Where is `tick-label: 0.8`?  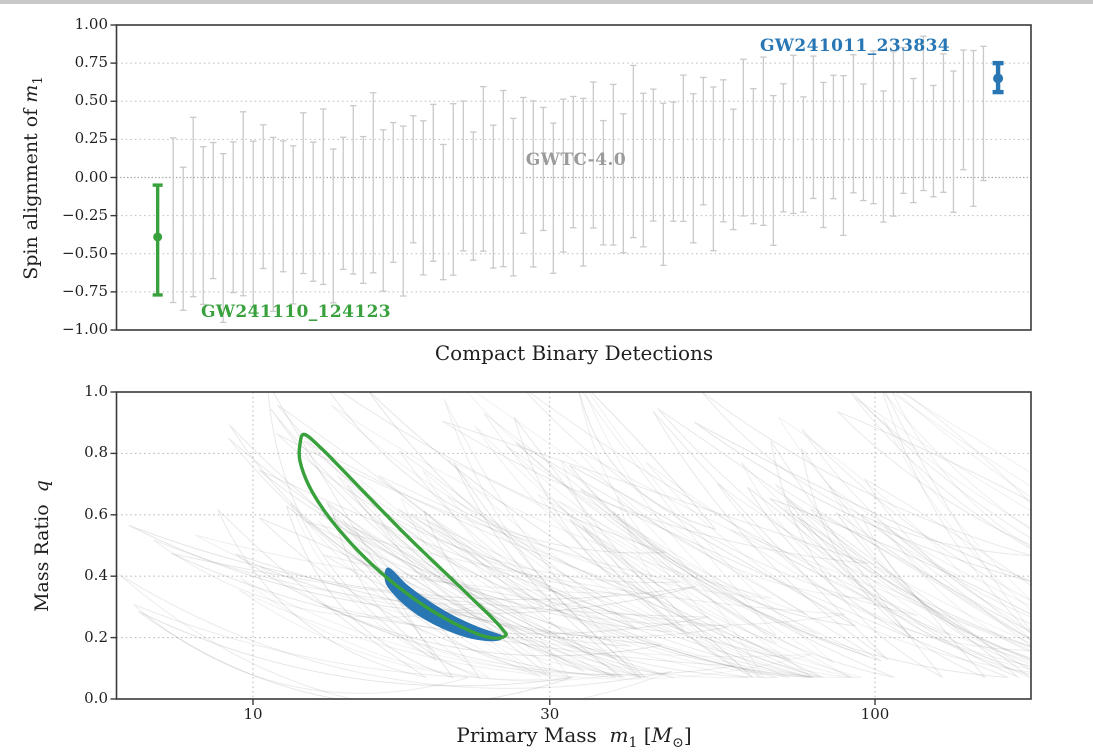 tick-label: 0.8 is located at coordinates (96, 452).